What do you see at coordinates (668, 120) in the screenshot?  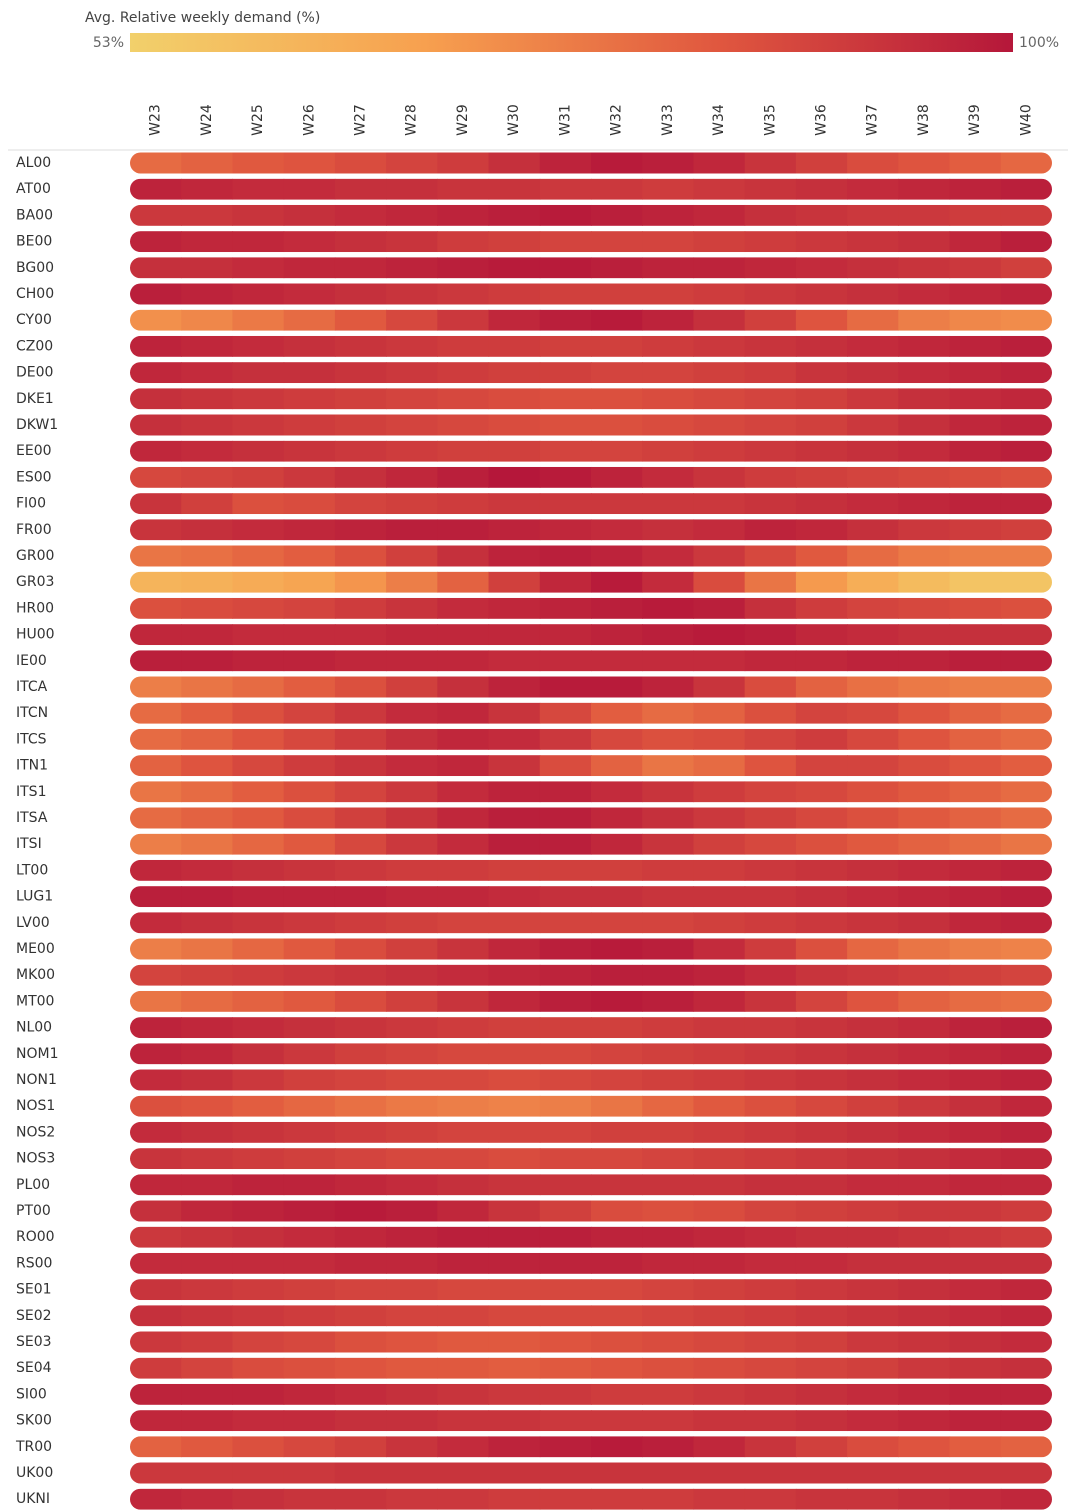 I see `x-tick-label: W33` at bounding box center [668, 120].